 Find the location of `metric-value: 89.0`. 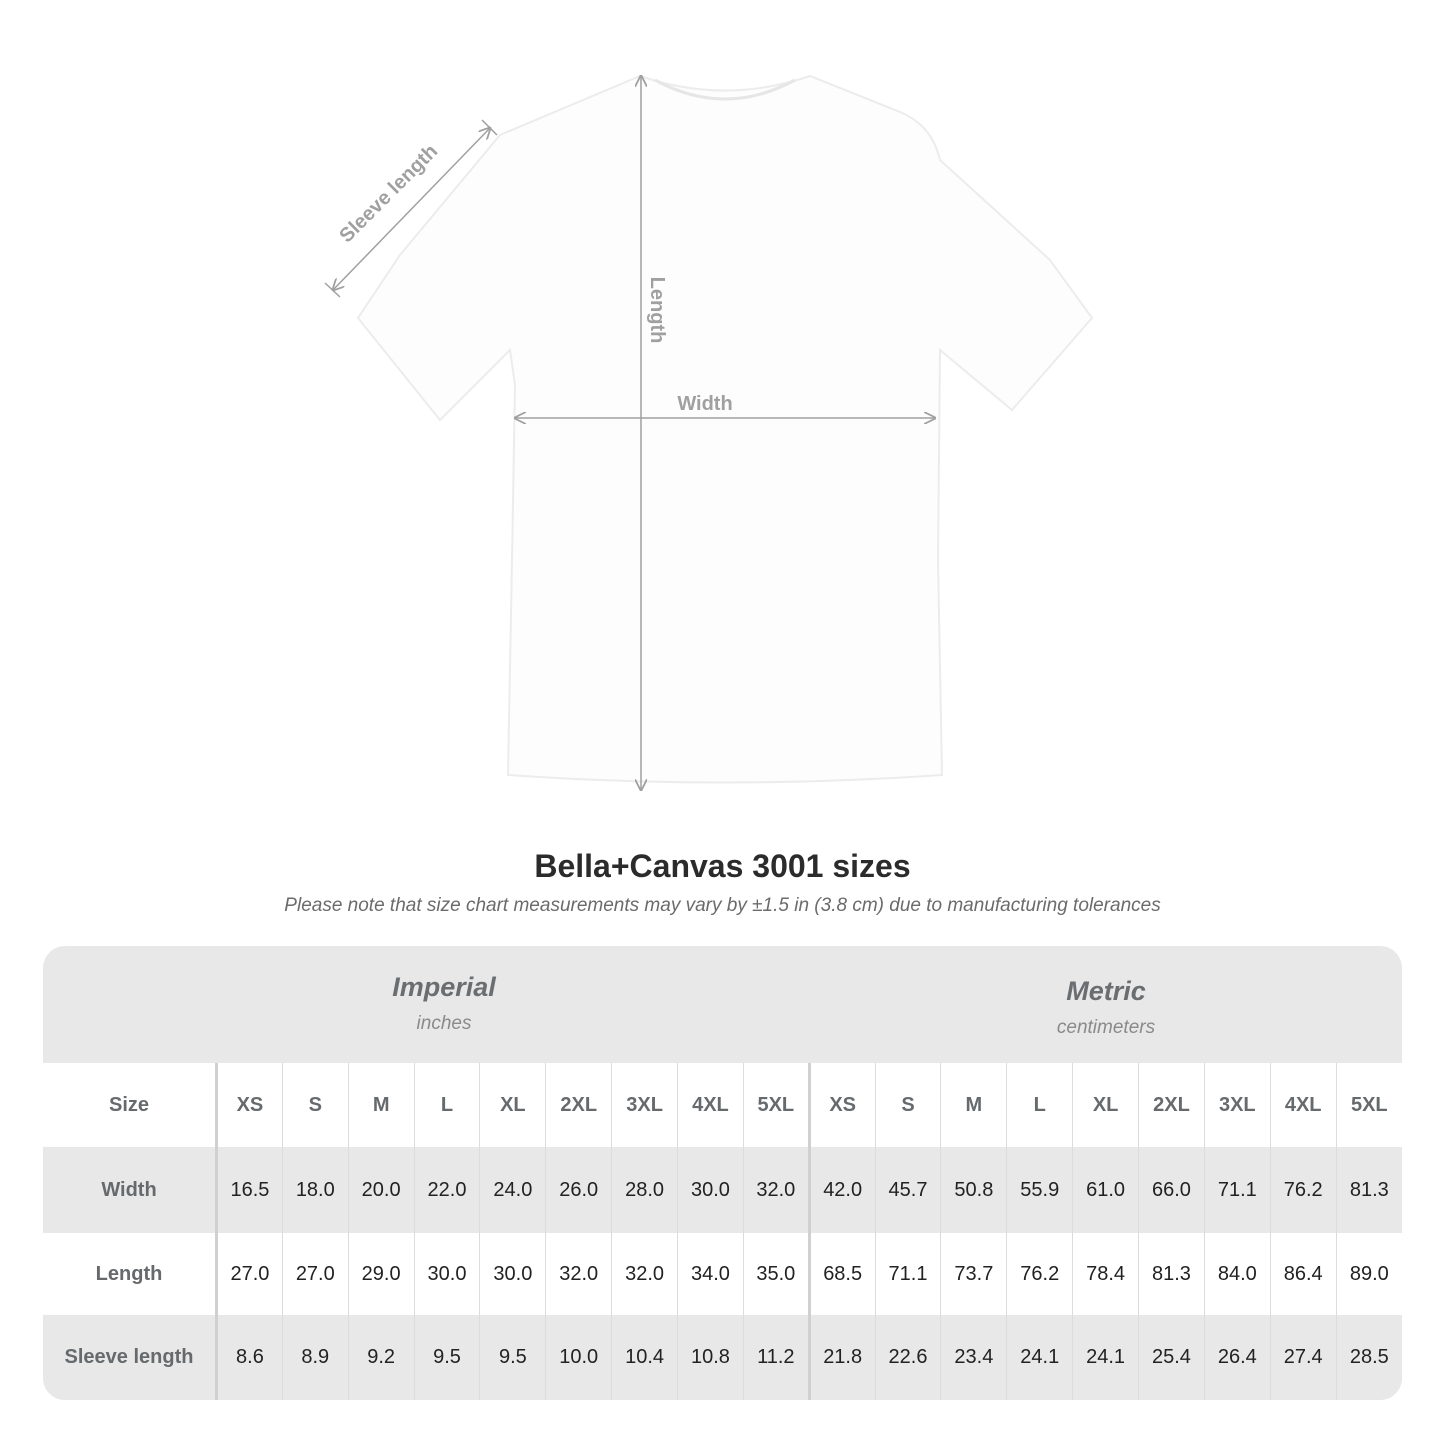

metric-value: 89.0 is located at coordinates (1368, 1274).